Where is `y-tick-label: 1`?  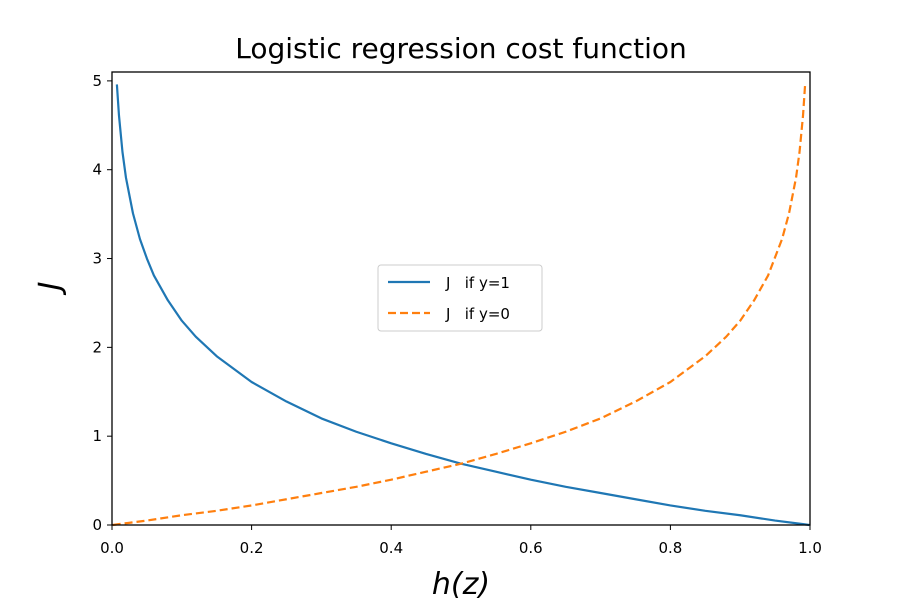 y-tick-label: 1 is located at coordinates (97, 436).